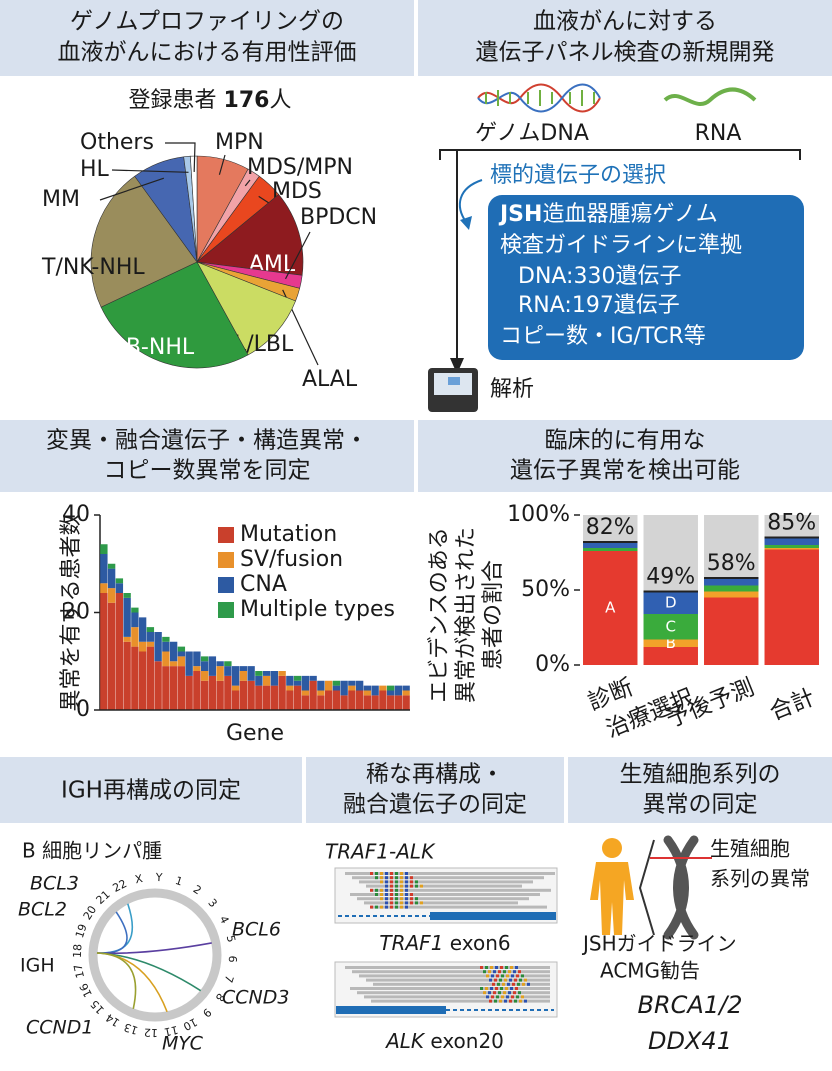  I want to click on chromosome-label: 17, so click(79, 971).